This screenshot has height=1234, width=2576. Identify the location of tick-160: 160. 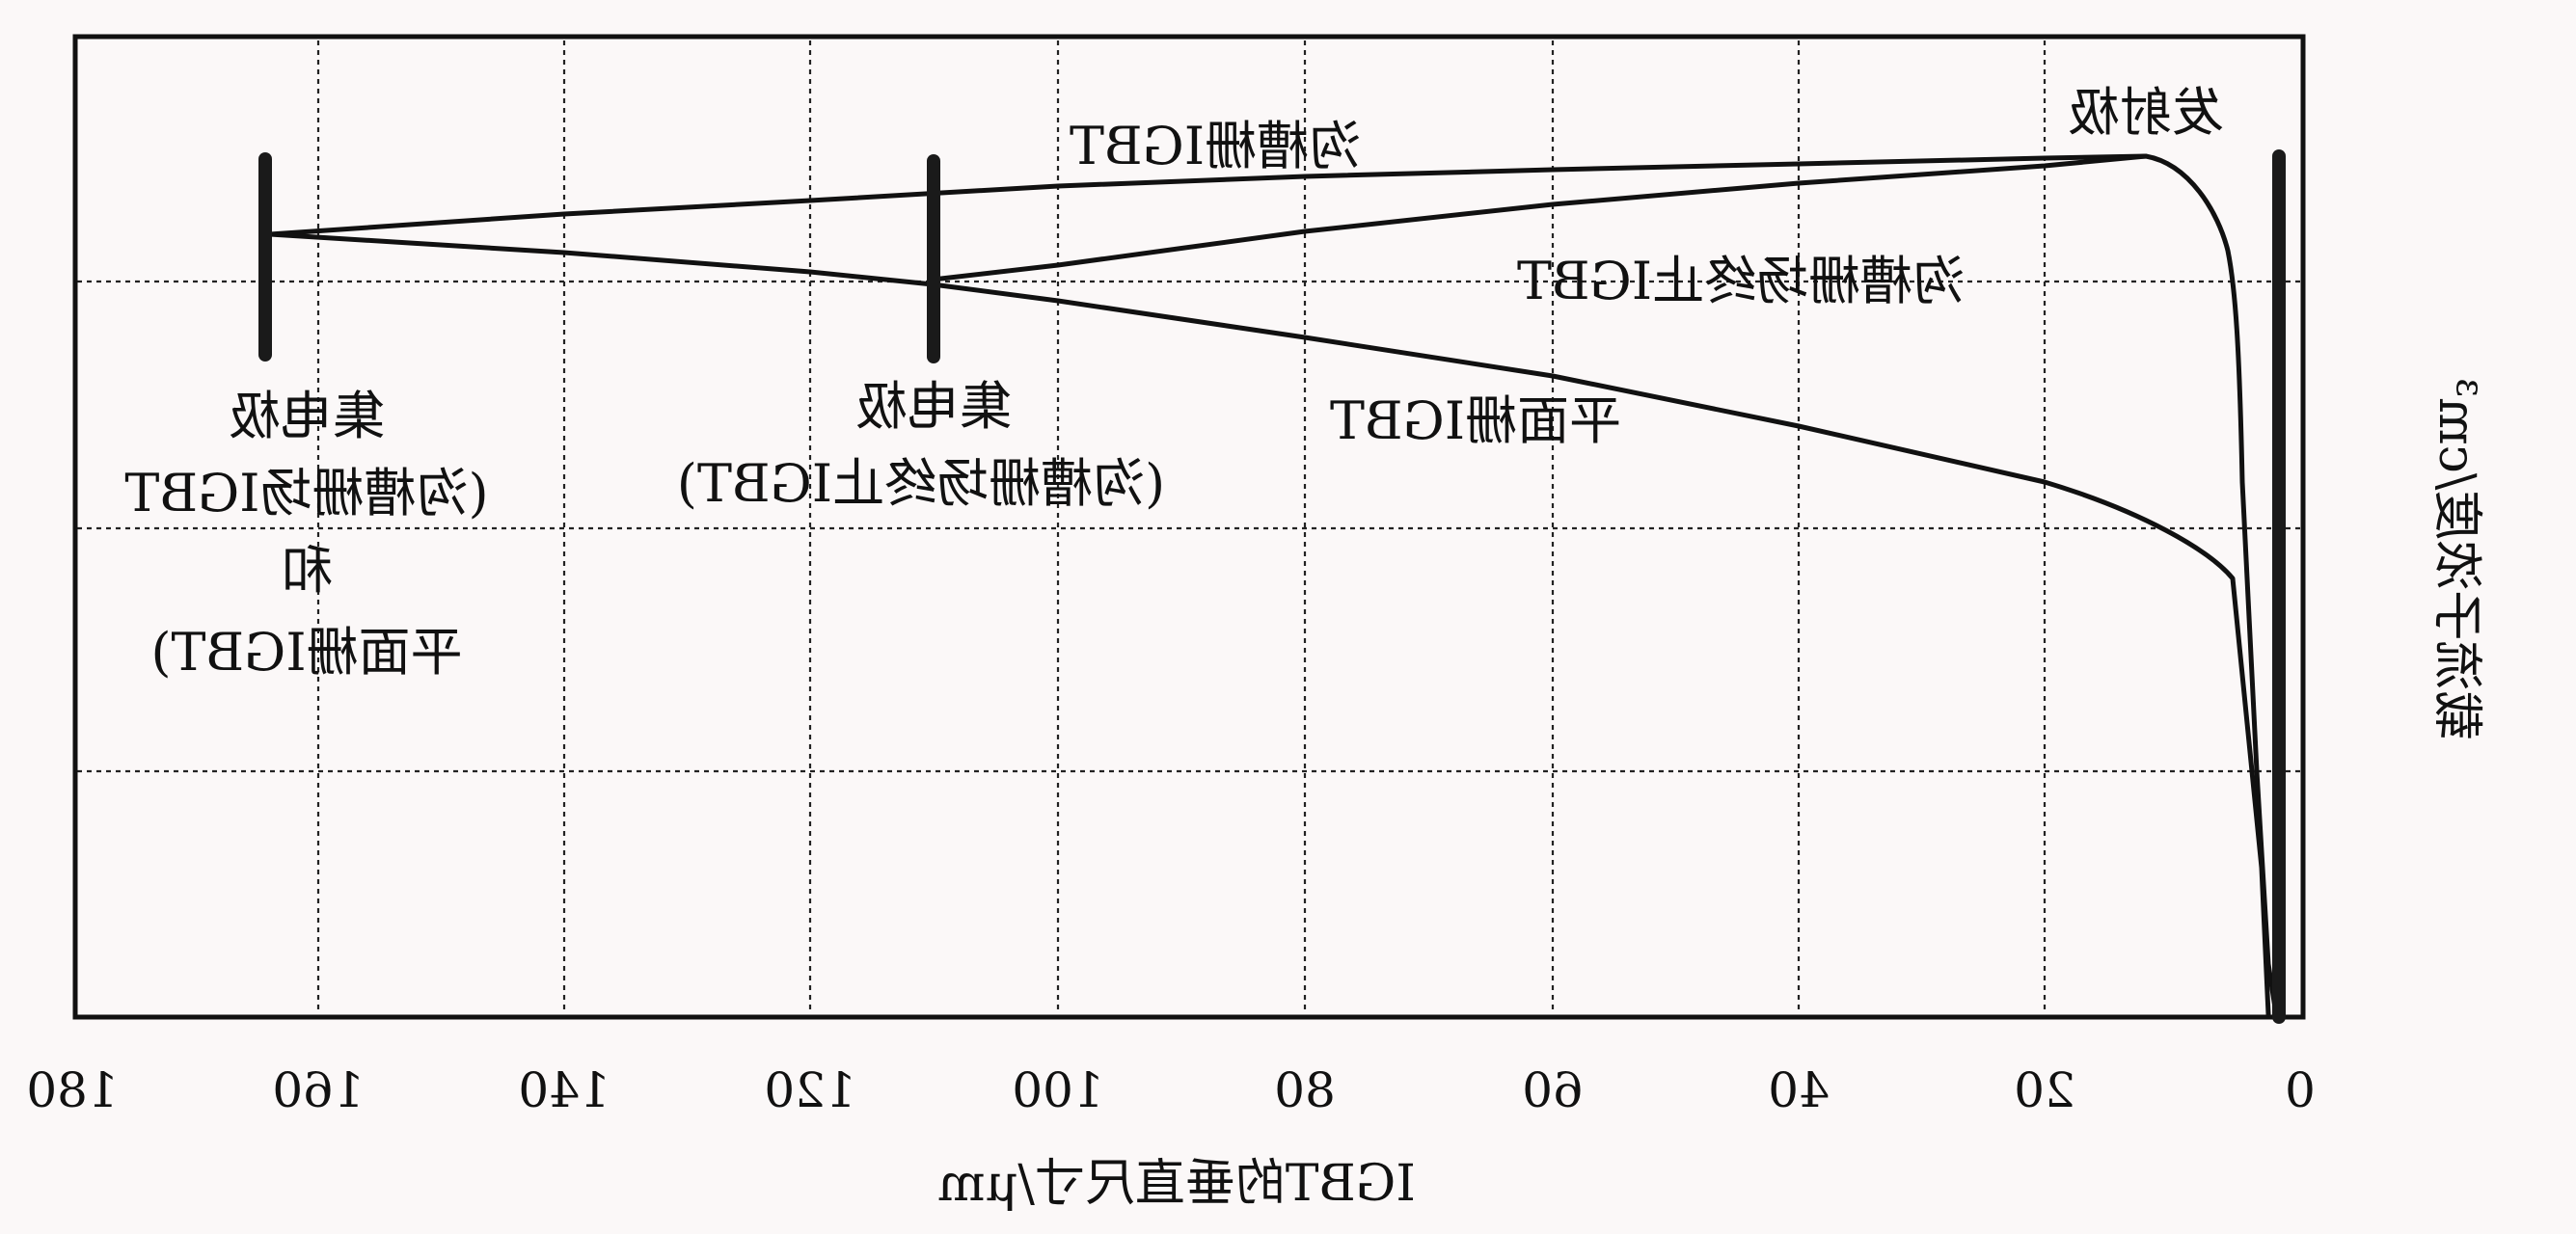
(318, 1090).